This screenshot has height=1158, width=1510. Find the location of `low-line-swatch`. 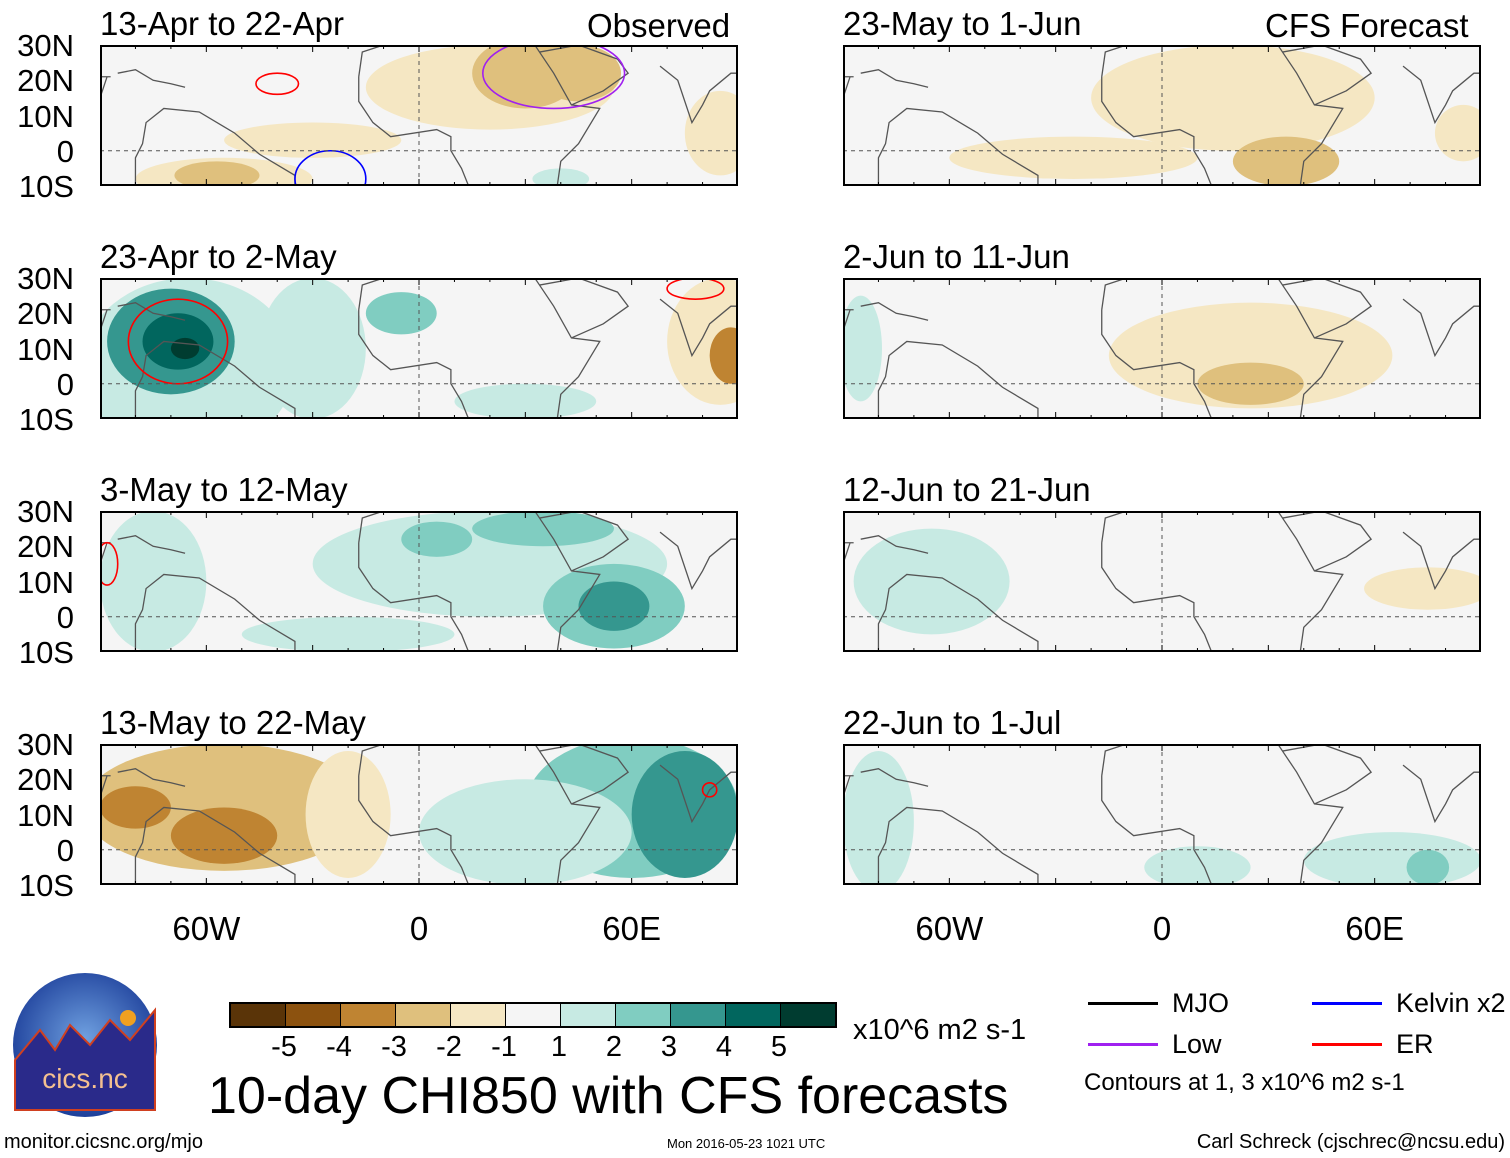

low-line-swatch is located at coordinates (1123, 1044).